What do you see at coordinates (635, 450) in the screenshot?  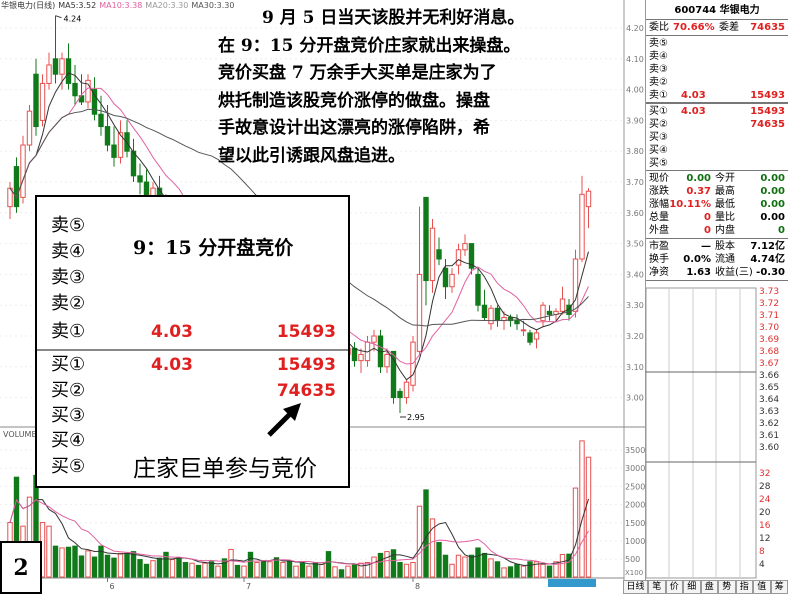 I see `volume-tick: 3500` at bounding box center [635, 450].